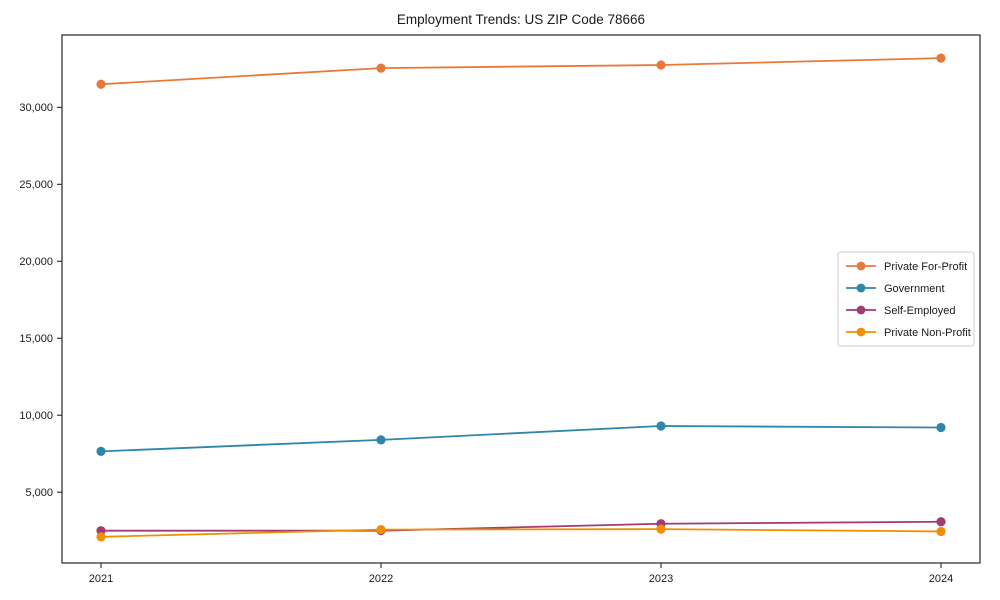  What do you see at coordinates (521, 526) in the screenshot?
I see `series-line-self-employed` at bounding box center [521, 526].